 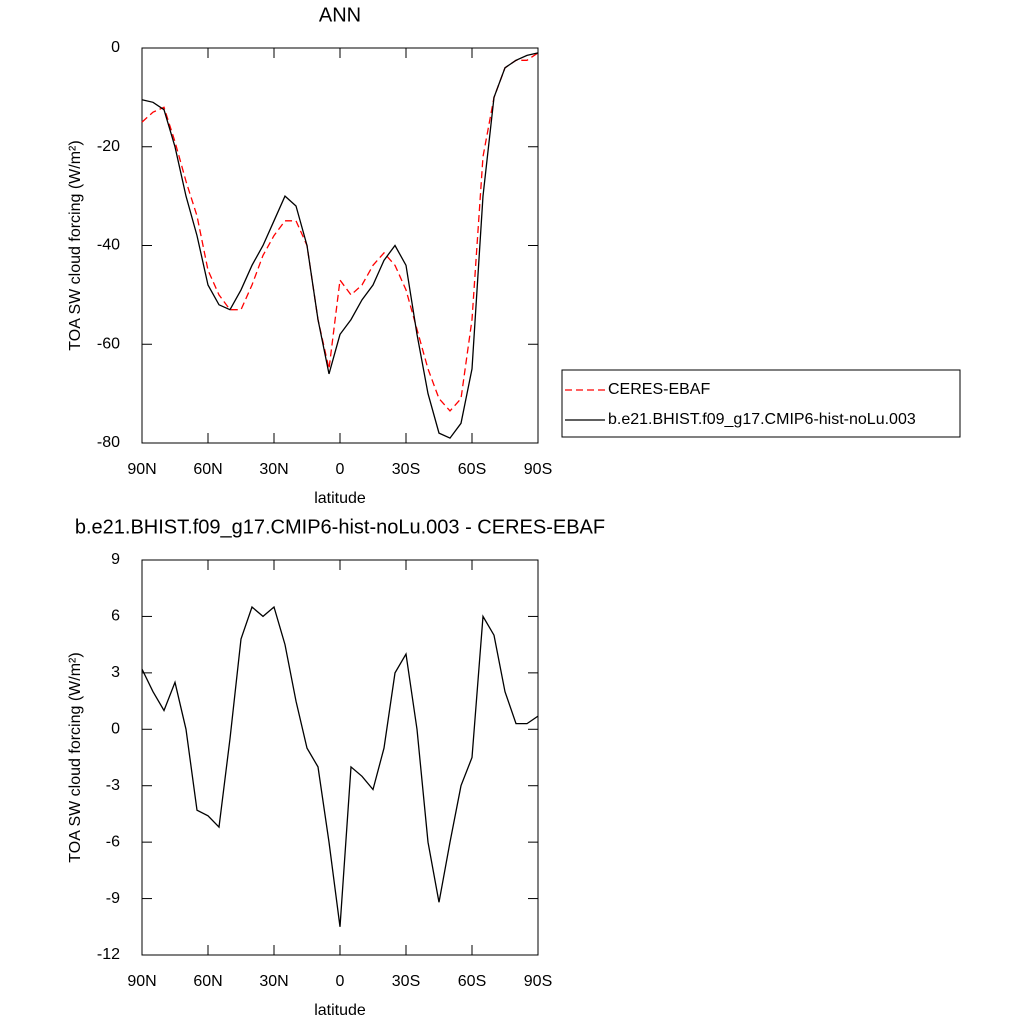 What do you see at coordinates (108, 146) in the screenshot?
I see `y-tick-label: -20` at bounding box center [108, 146].